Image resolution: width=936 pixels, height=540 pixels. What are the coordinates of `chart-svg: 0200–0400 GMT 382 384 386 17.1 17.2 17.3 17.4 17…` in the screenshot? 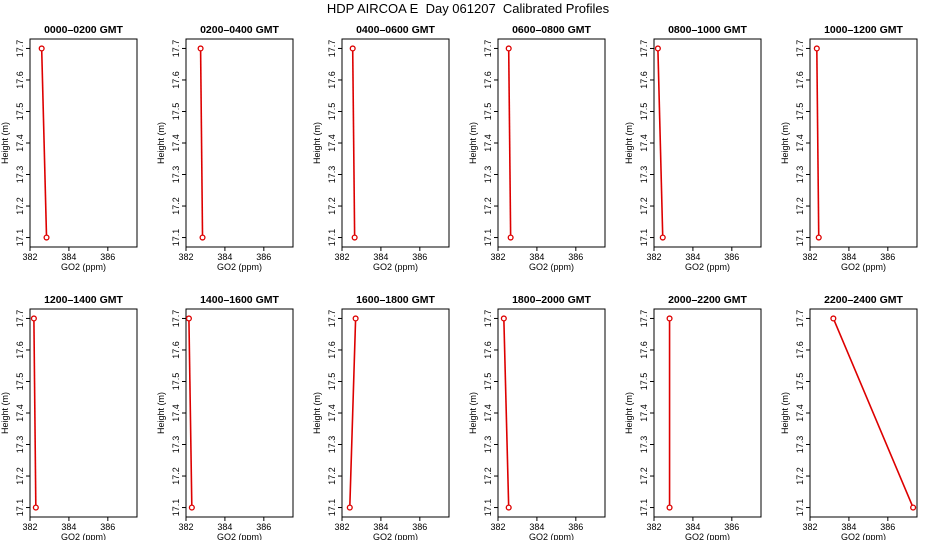 It's located at (225, 148).